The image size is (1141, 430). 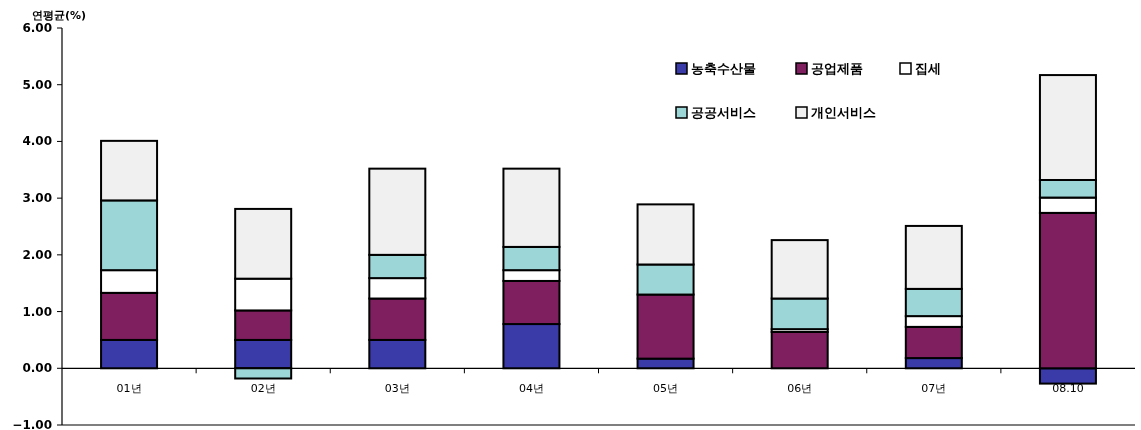 What do you see at coordinates (800, 389) in the screenshot?
I see `x-tick-label: 06년` at bounding box center [800, 389].